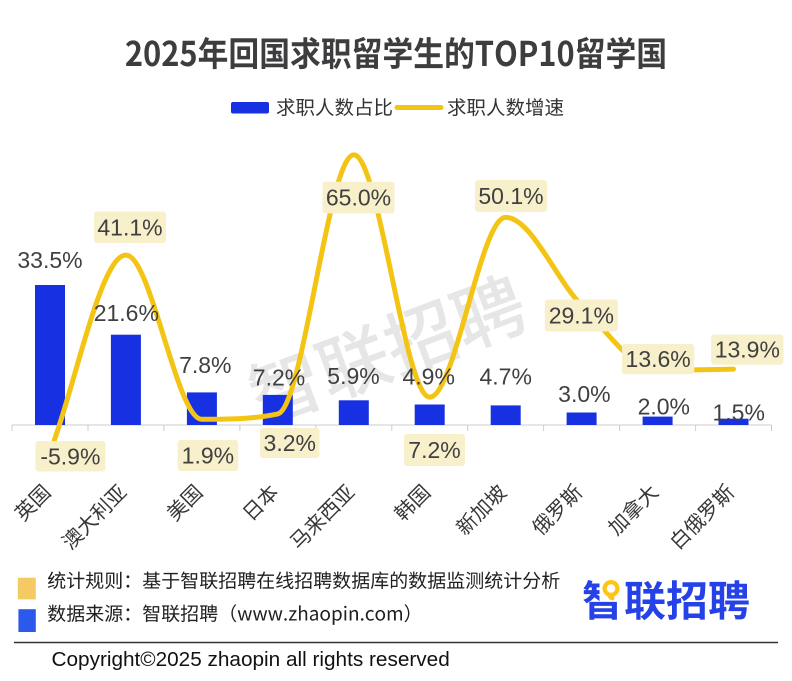 The height and width of the screenshot is (681, 792). What do you see at coordinates (747, 350) in the screenshot?
I see `svg-text: 13.9%` at bounding box center [747, 350].